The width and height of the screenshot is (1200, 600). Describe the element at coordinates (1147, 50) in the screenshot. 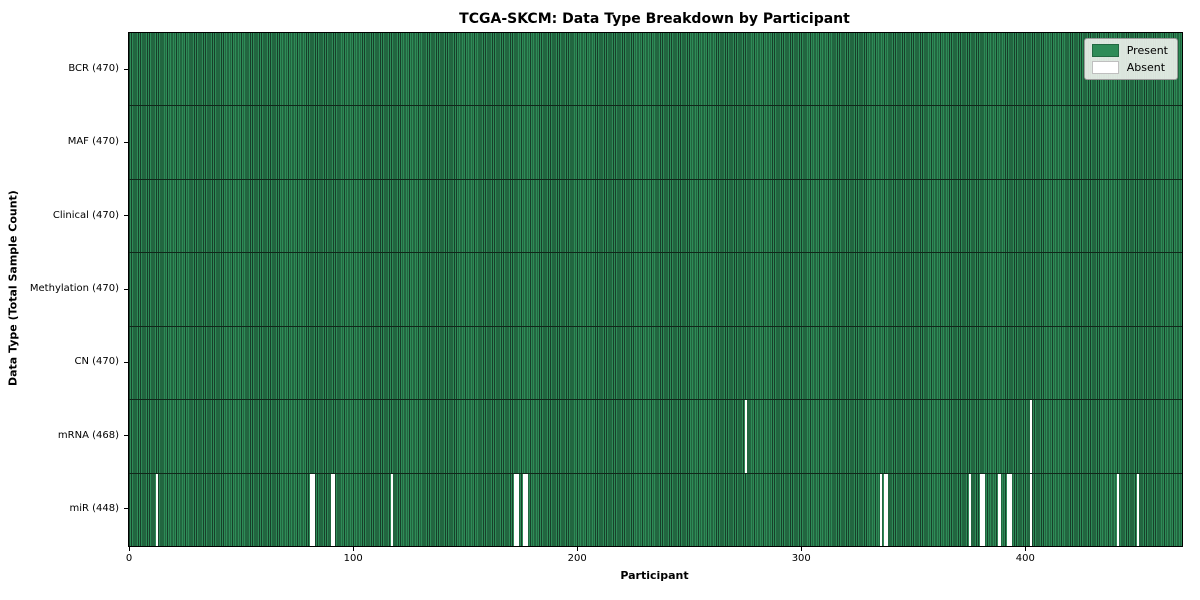

I see `legend-label-present: Present` at that location.